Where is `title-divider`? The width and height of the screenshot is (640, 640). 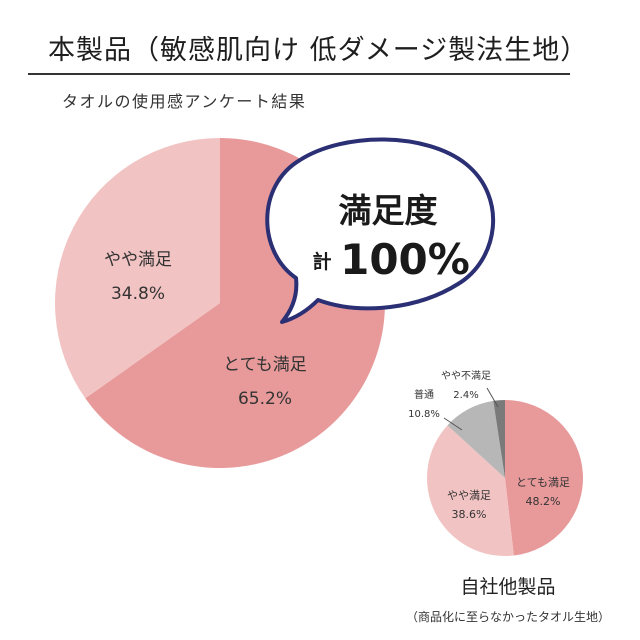
title-divider is located at coordinates (299, 74).